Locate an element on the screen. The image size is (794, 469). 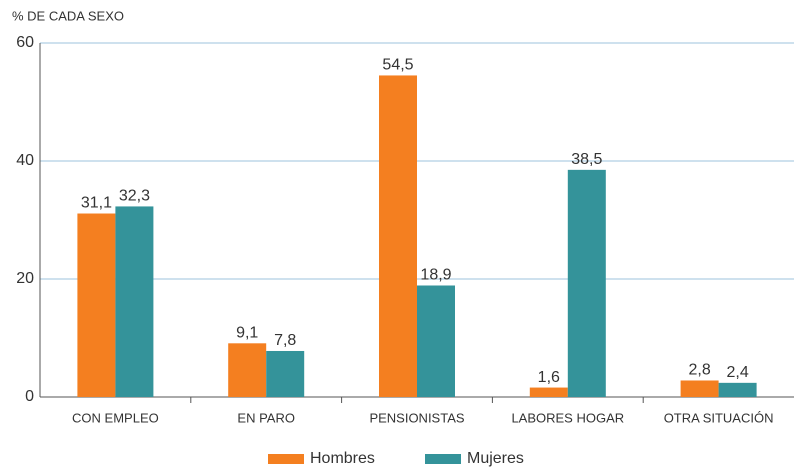
y-axis-label: % DE CADA SEXO is located at coordinates (68, 15).